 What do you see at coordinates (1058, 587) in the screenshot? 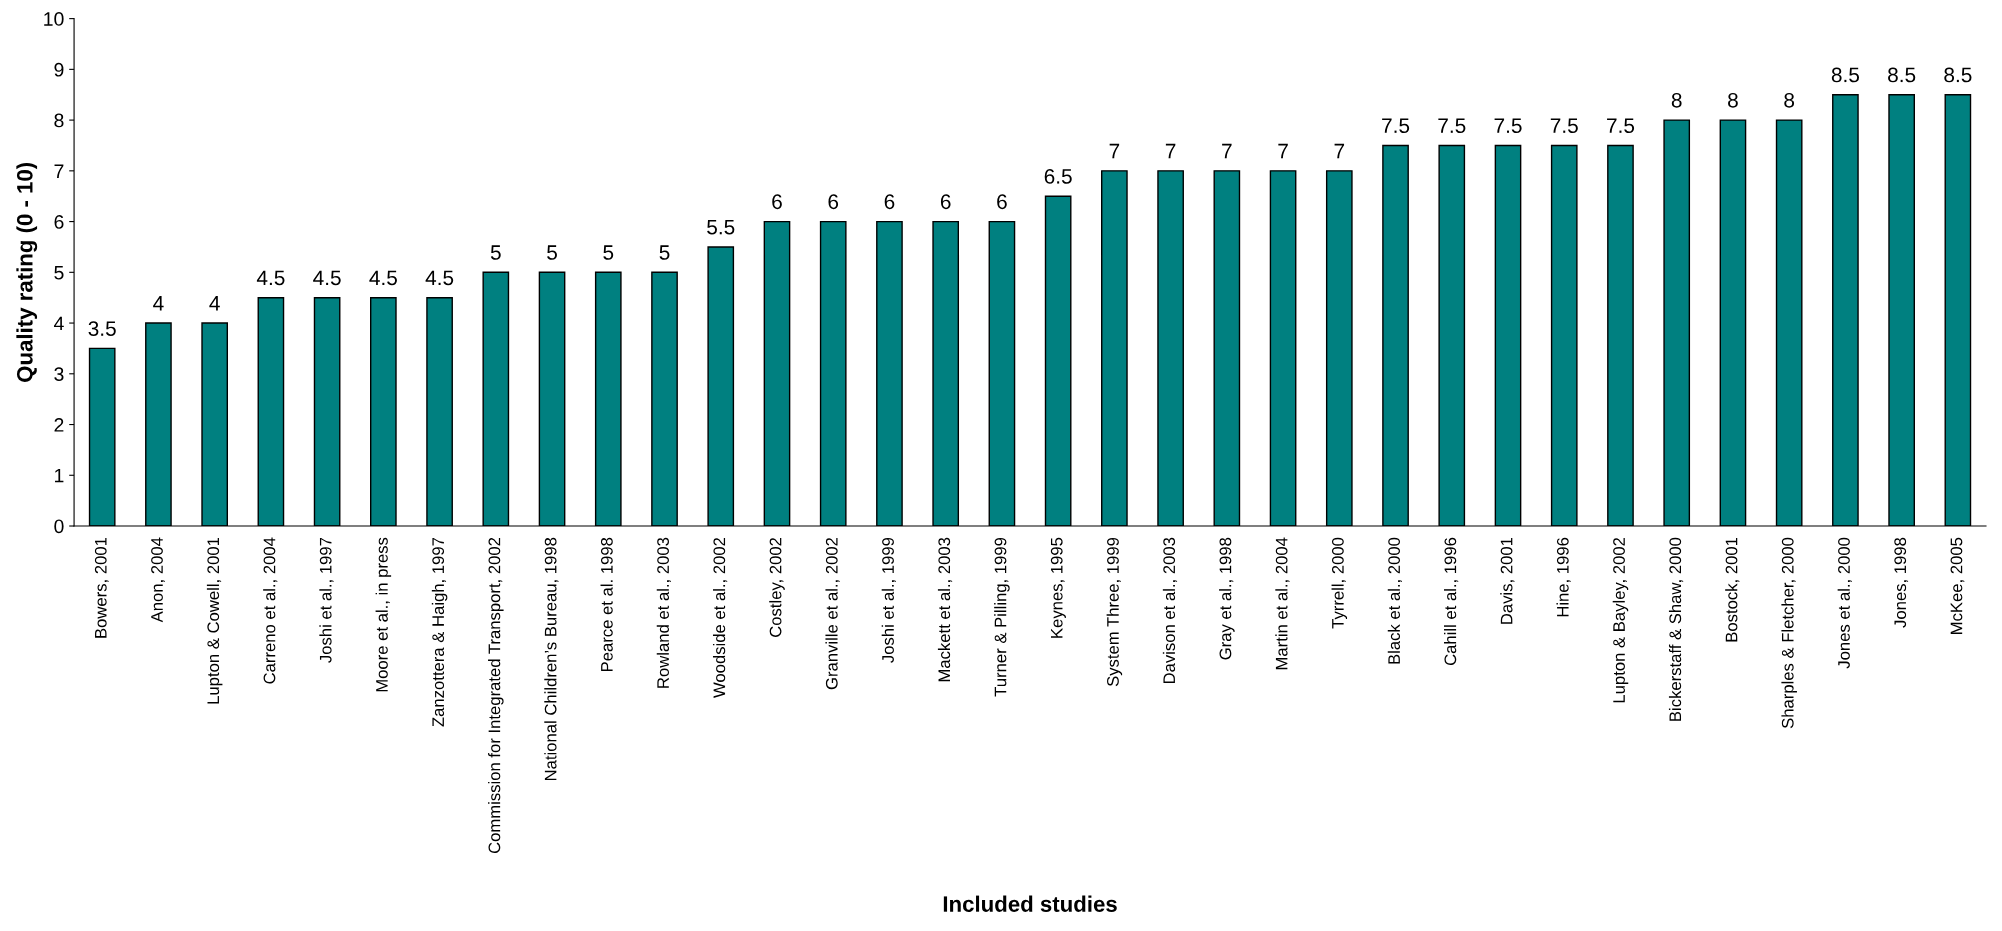
I see `x-tick-label: Keynes, 1995` at bounding box center [1058, 587].